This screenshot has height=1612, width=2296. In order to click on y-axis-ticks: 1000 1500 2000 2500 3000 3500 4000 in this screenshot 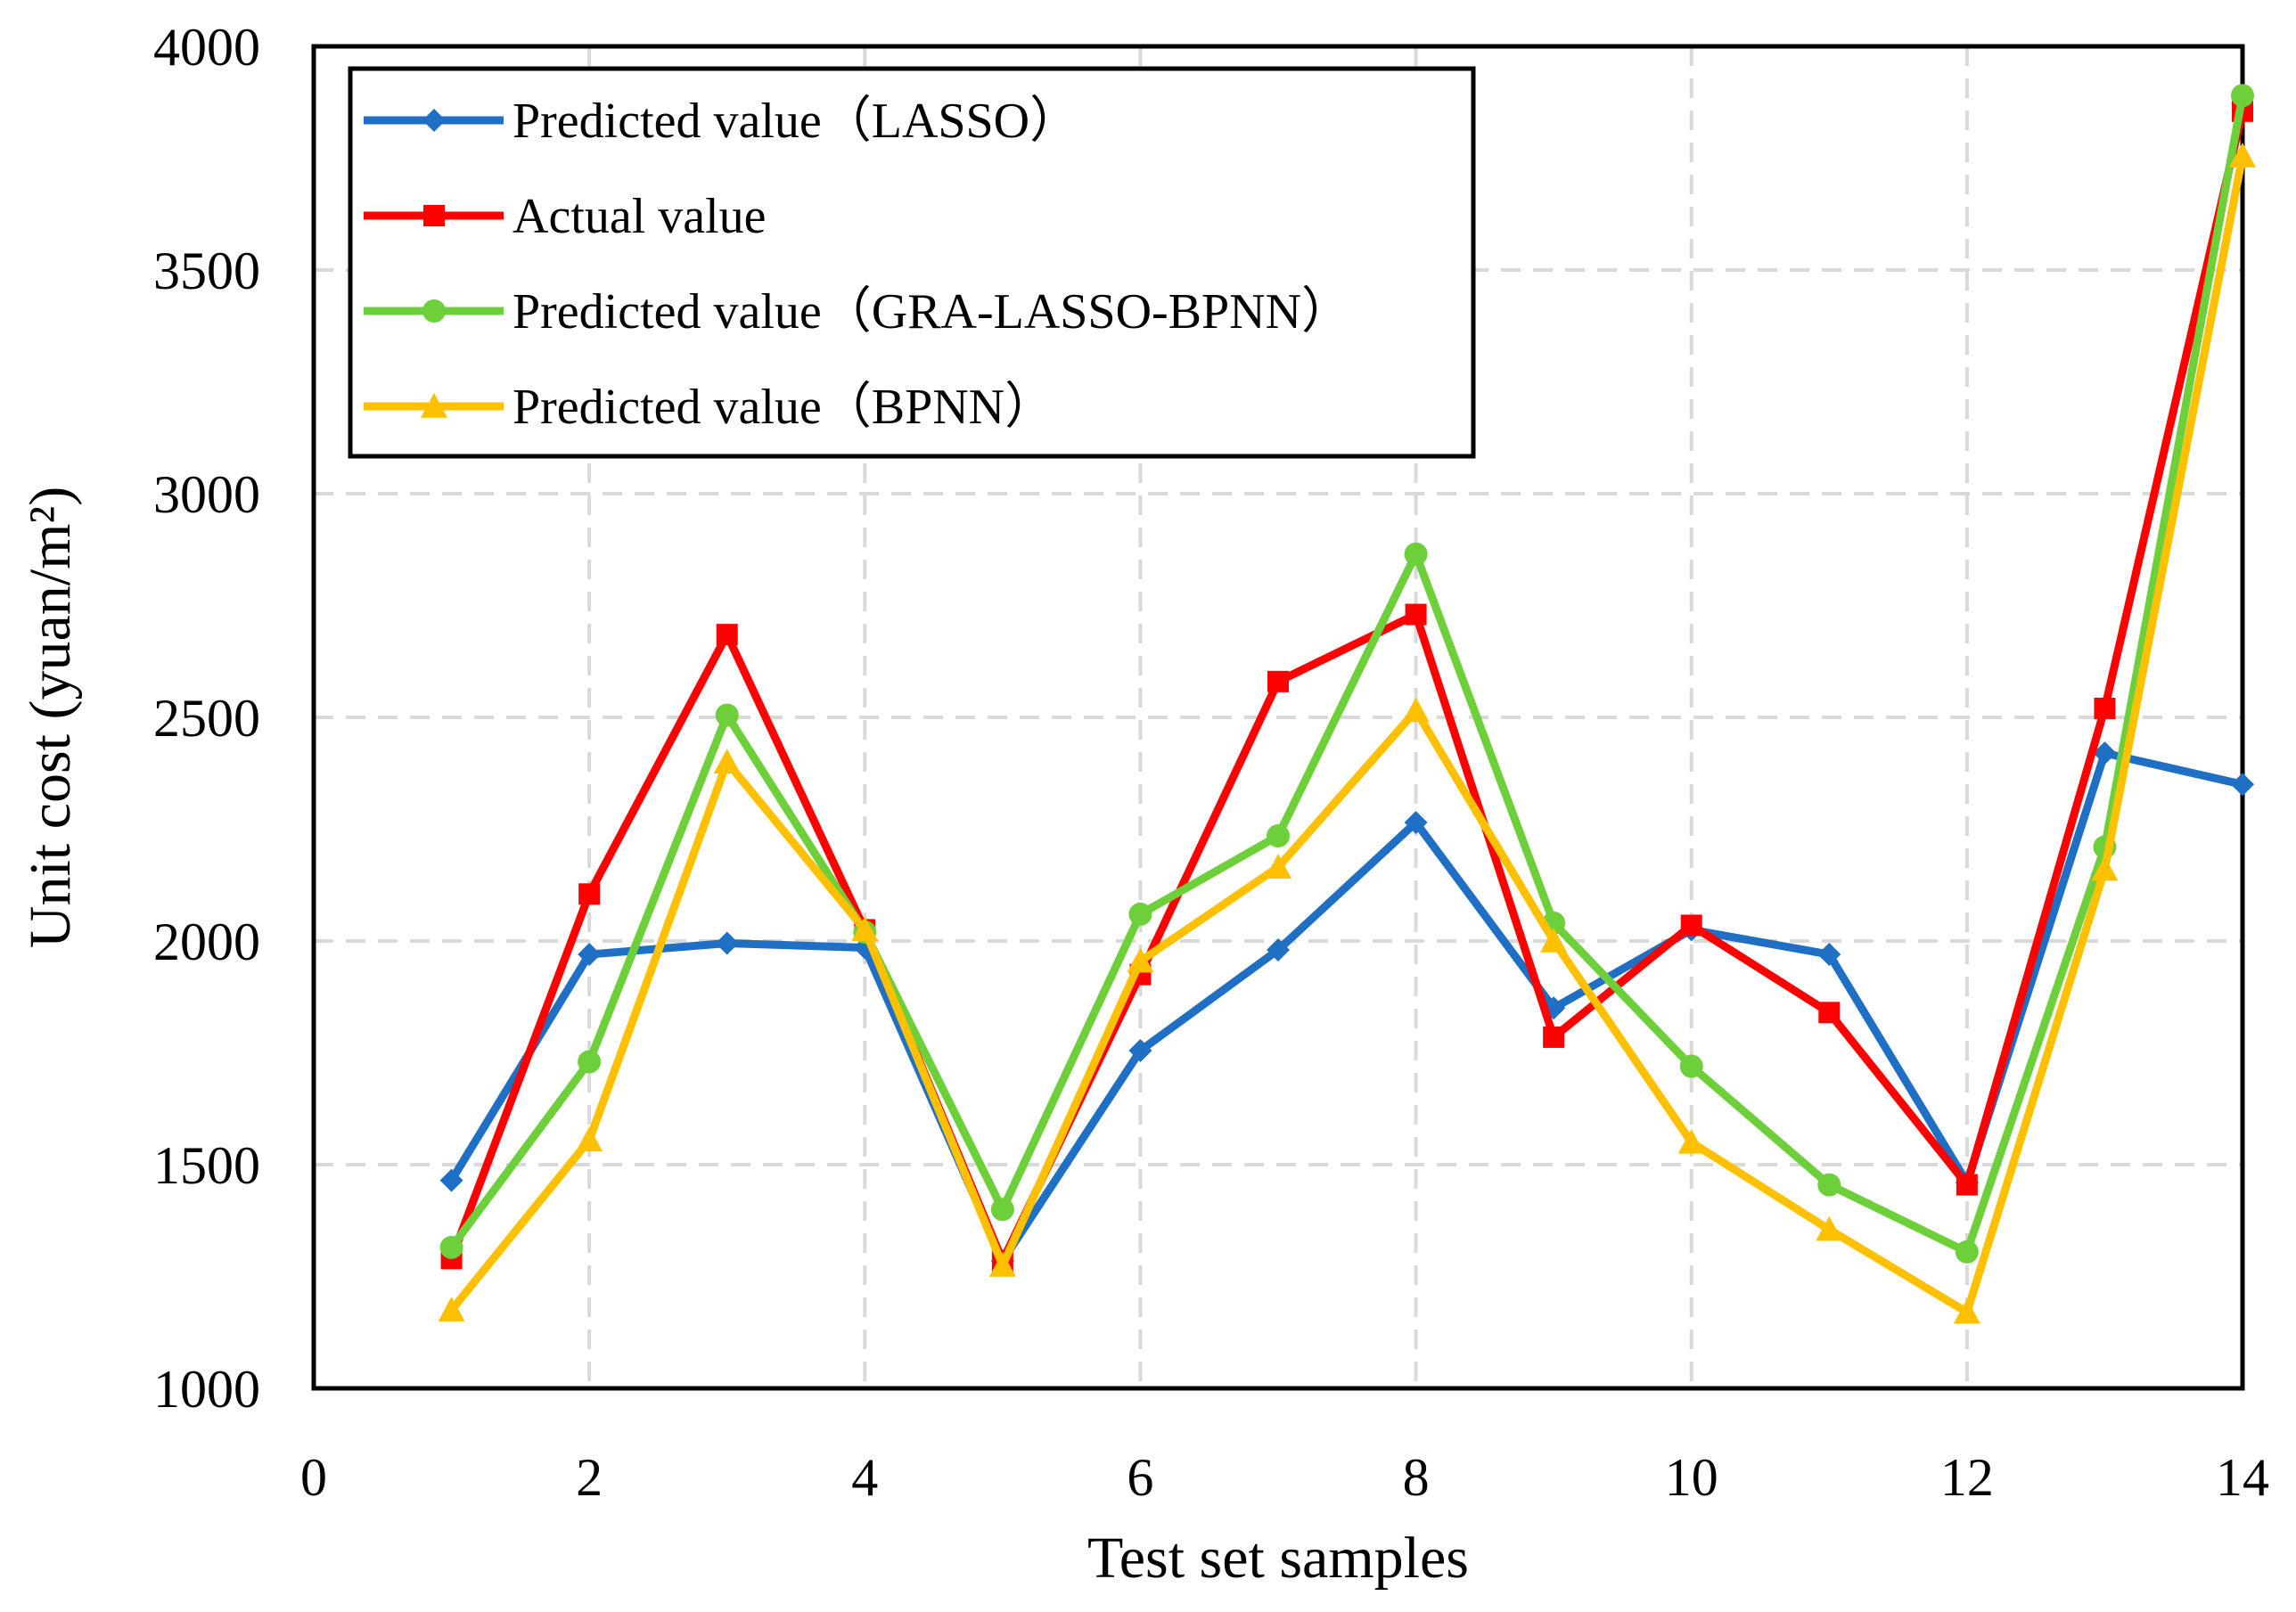, I will do `click(207, 718)`.